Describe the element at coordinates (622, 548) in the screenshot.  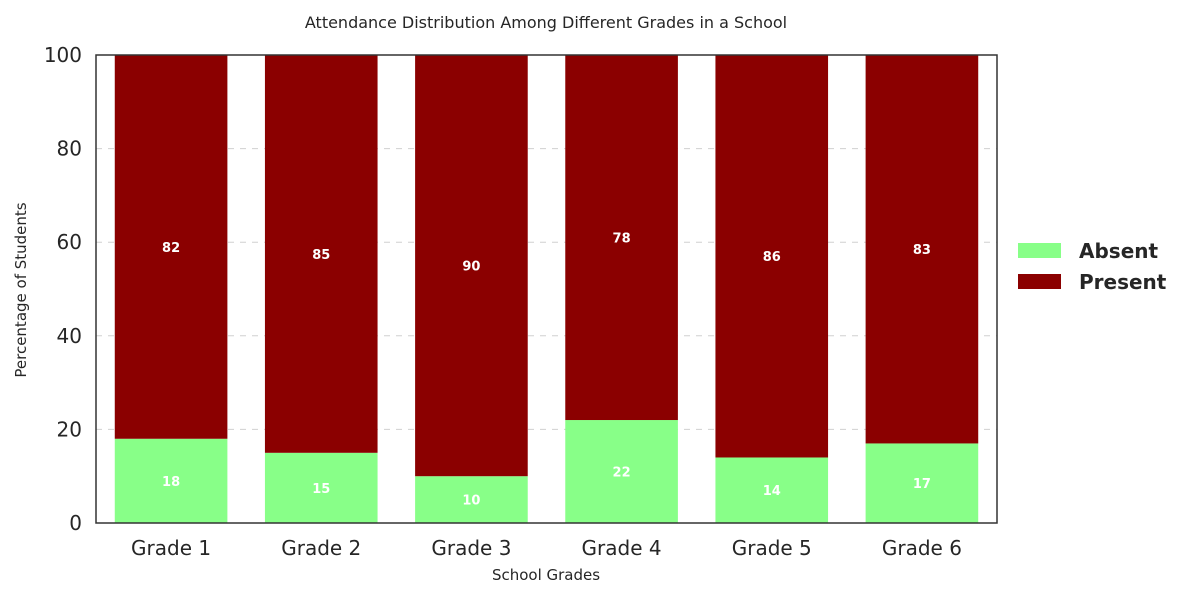
I see `x-tick-label: Grade 4` at that location.